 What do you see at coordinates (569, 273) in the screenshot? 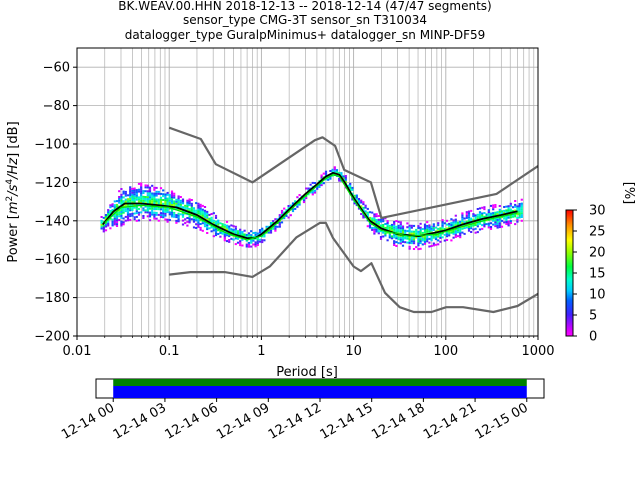
I see `colorbar-gradient` at bounding box center [569, 273].